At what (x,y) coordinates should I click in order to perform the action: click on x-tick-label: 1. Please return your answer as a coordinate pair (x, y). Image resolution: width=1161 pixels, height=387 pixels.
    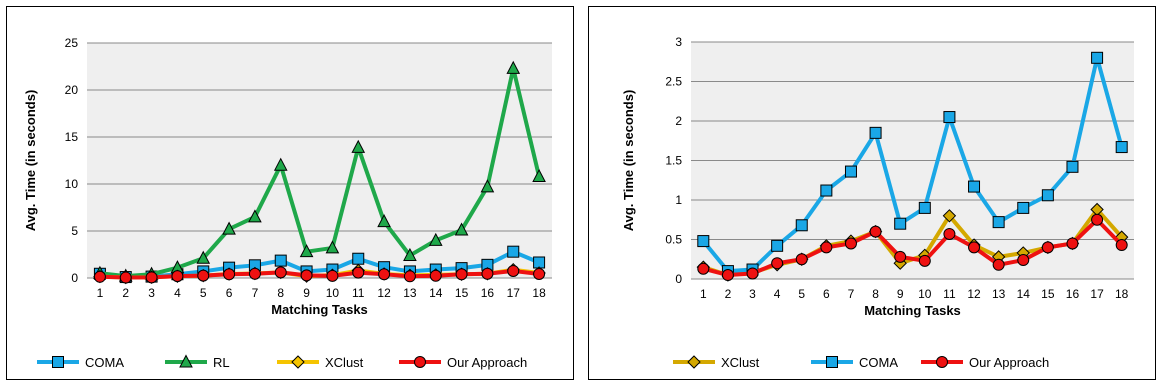
    Looking at the image, I should click on (100, 293).